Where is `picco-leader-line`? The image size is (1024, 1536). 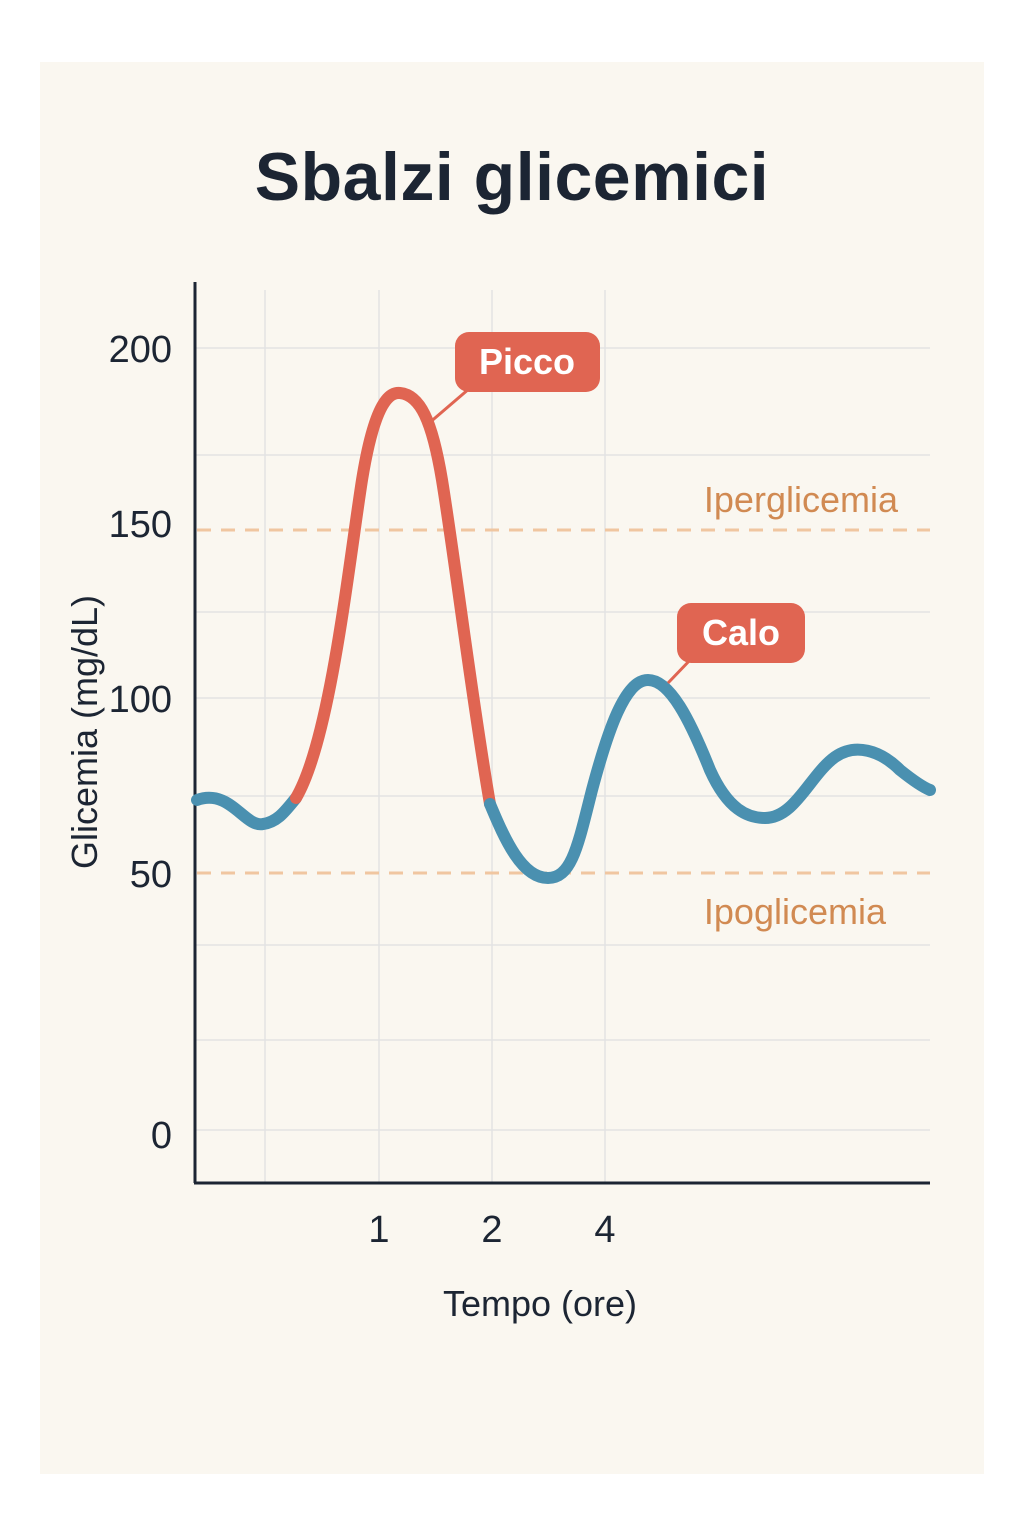
picco-leader-line is located at coordinates (449, 406).